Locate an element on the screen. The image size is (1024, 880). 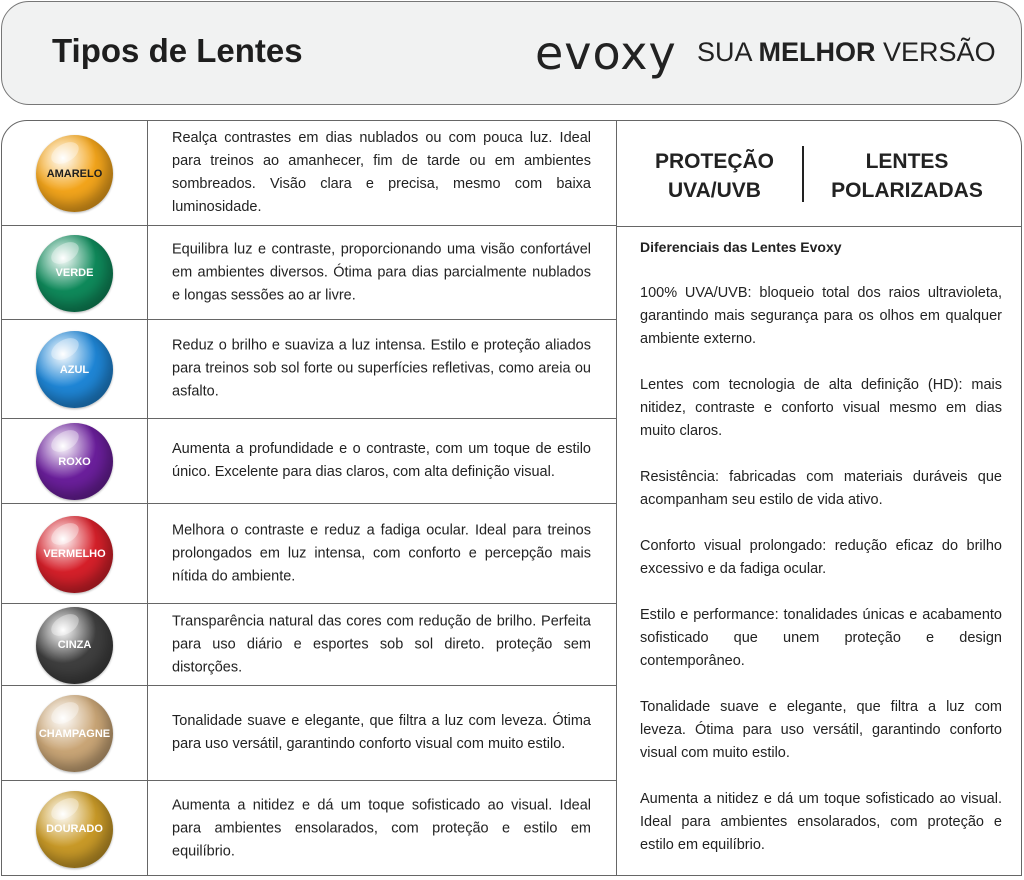
lens-color-ball: VERDE is located at coordinates (74, 273).